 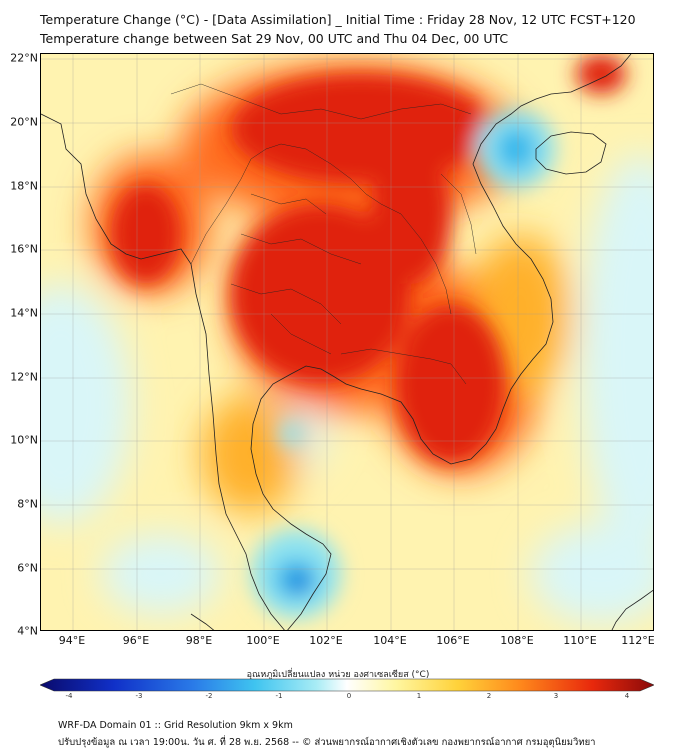 What do you see at coordinates (349, 696) in the screenshot?
I see `colorbar-tick-0: 0` at bounding box center [349, 696].